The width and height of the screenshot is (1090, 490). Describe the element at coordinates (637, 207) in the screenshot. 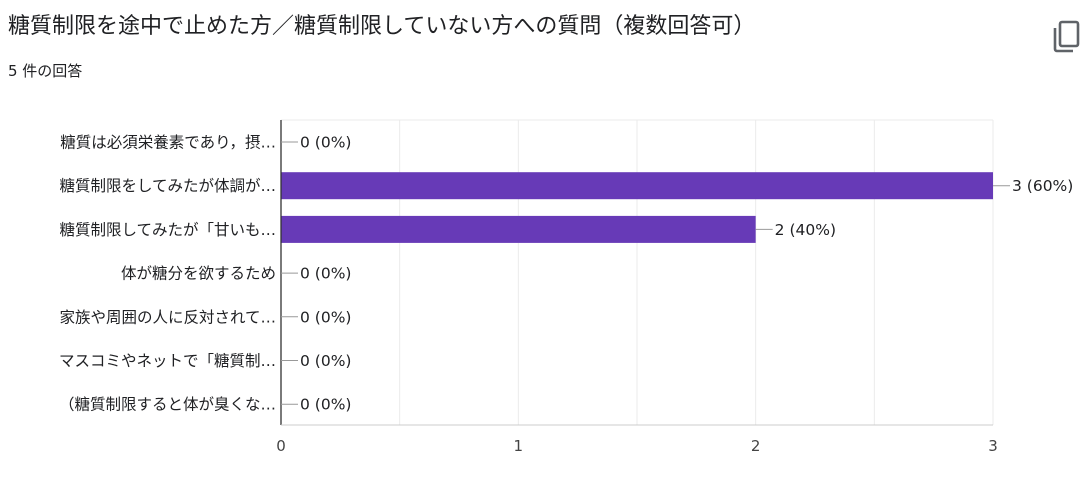

I see `bars` at that location.